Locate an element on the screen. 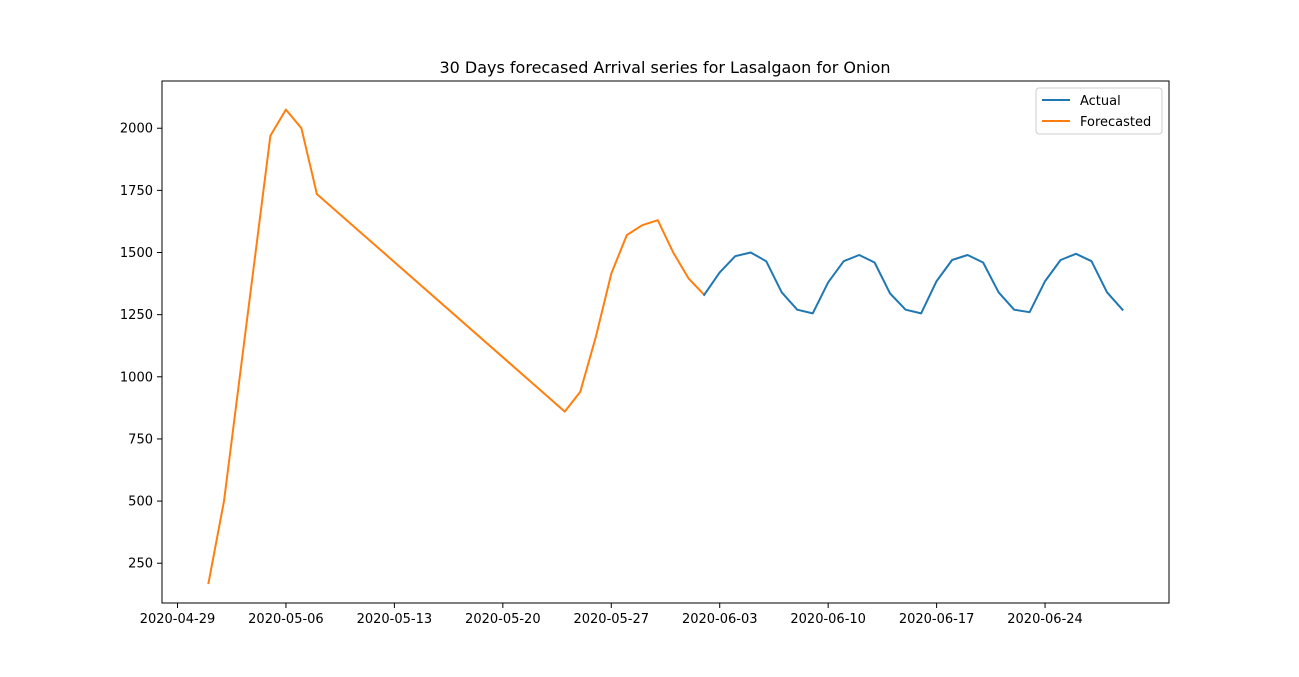 The image size is (1299, 677). y-tick-label: 500 is located at coordinates (140, 502).